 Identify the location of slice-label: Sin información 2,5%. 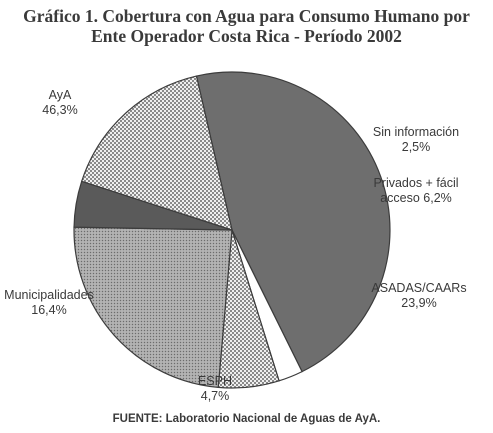
(416, 139).